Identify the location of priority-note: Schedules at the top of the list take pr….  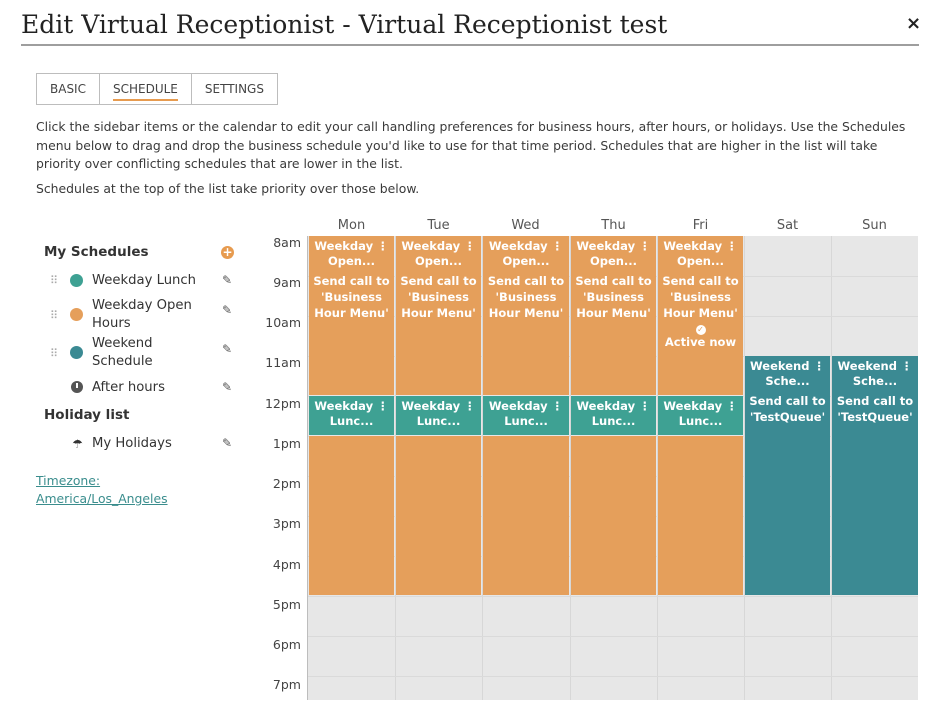
(228, 188).